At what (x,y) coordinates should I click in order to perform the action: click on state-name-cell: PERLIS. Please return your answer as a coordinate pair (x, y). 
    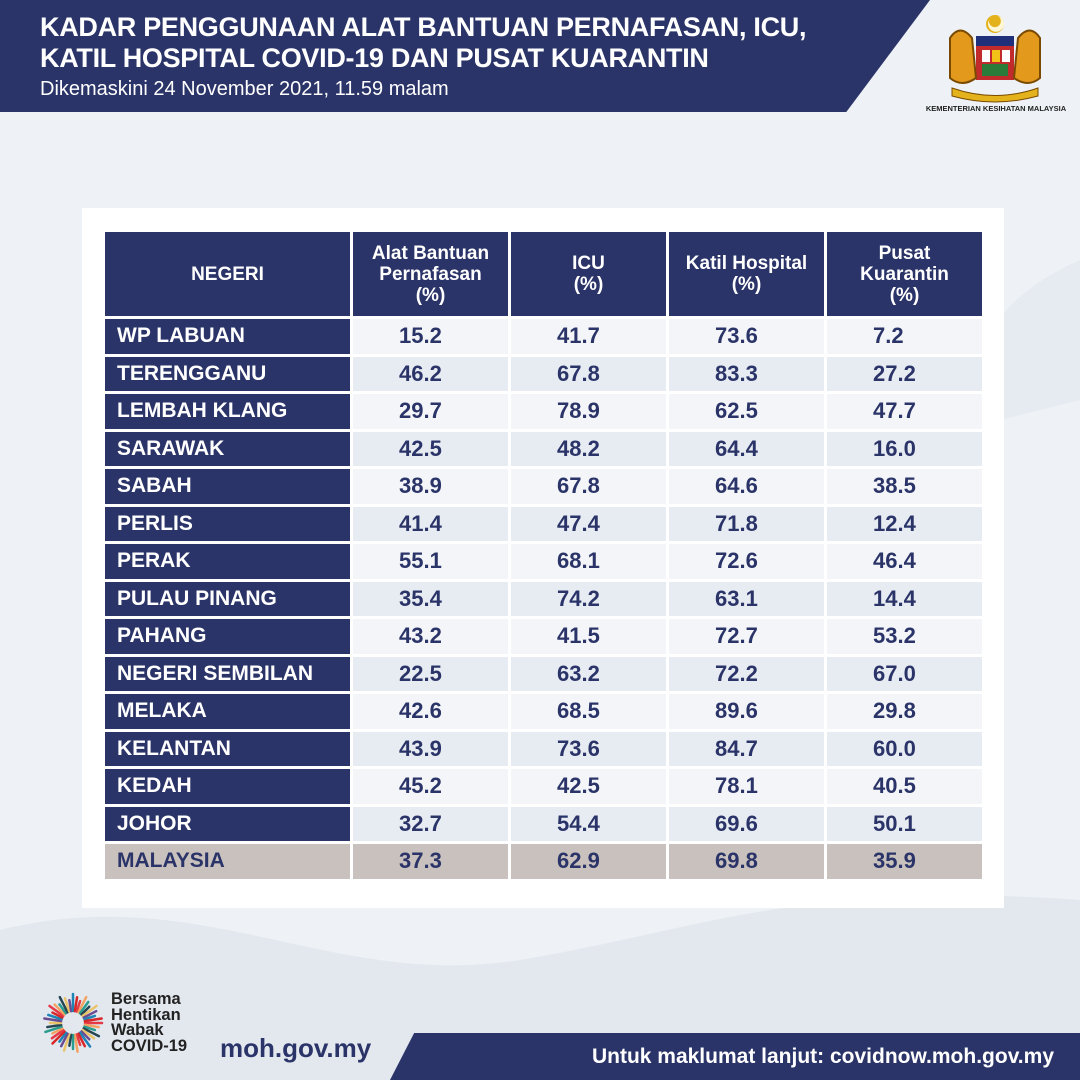
    Looking at the image, I should click on (227, 523).